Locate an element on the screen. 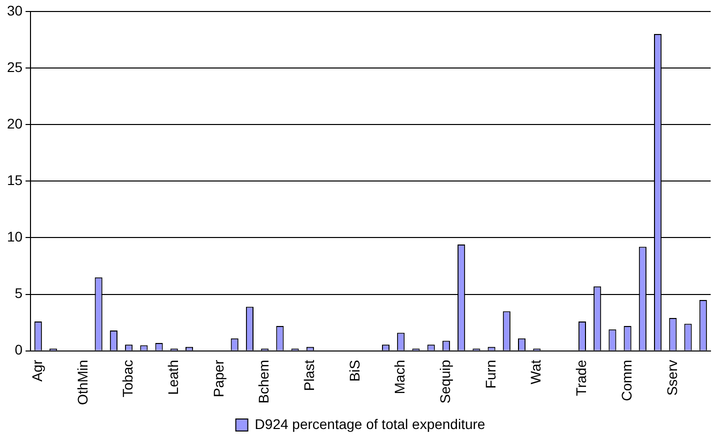  x-tick-label: Bchem is located at coordinates (264, 382).